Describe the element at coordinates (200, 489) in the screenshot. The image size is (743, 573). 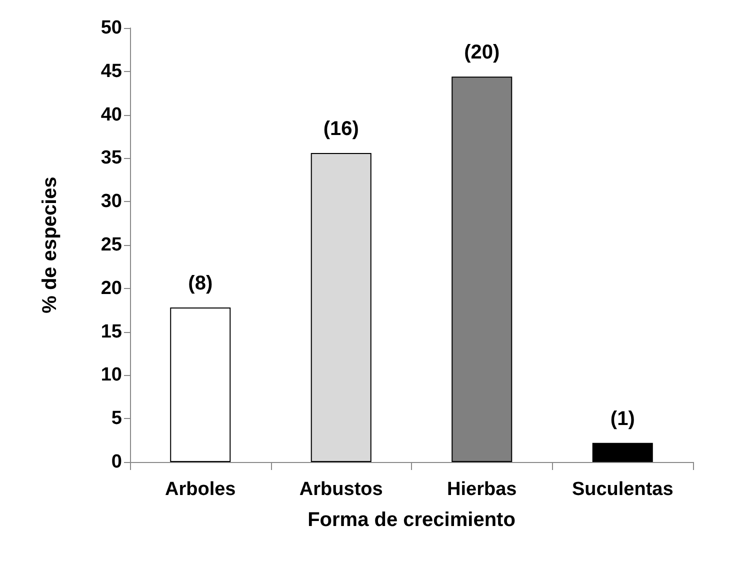
I see `x-tick-label: Arboles` at that location.